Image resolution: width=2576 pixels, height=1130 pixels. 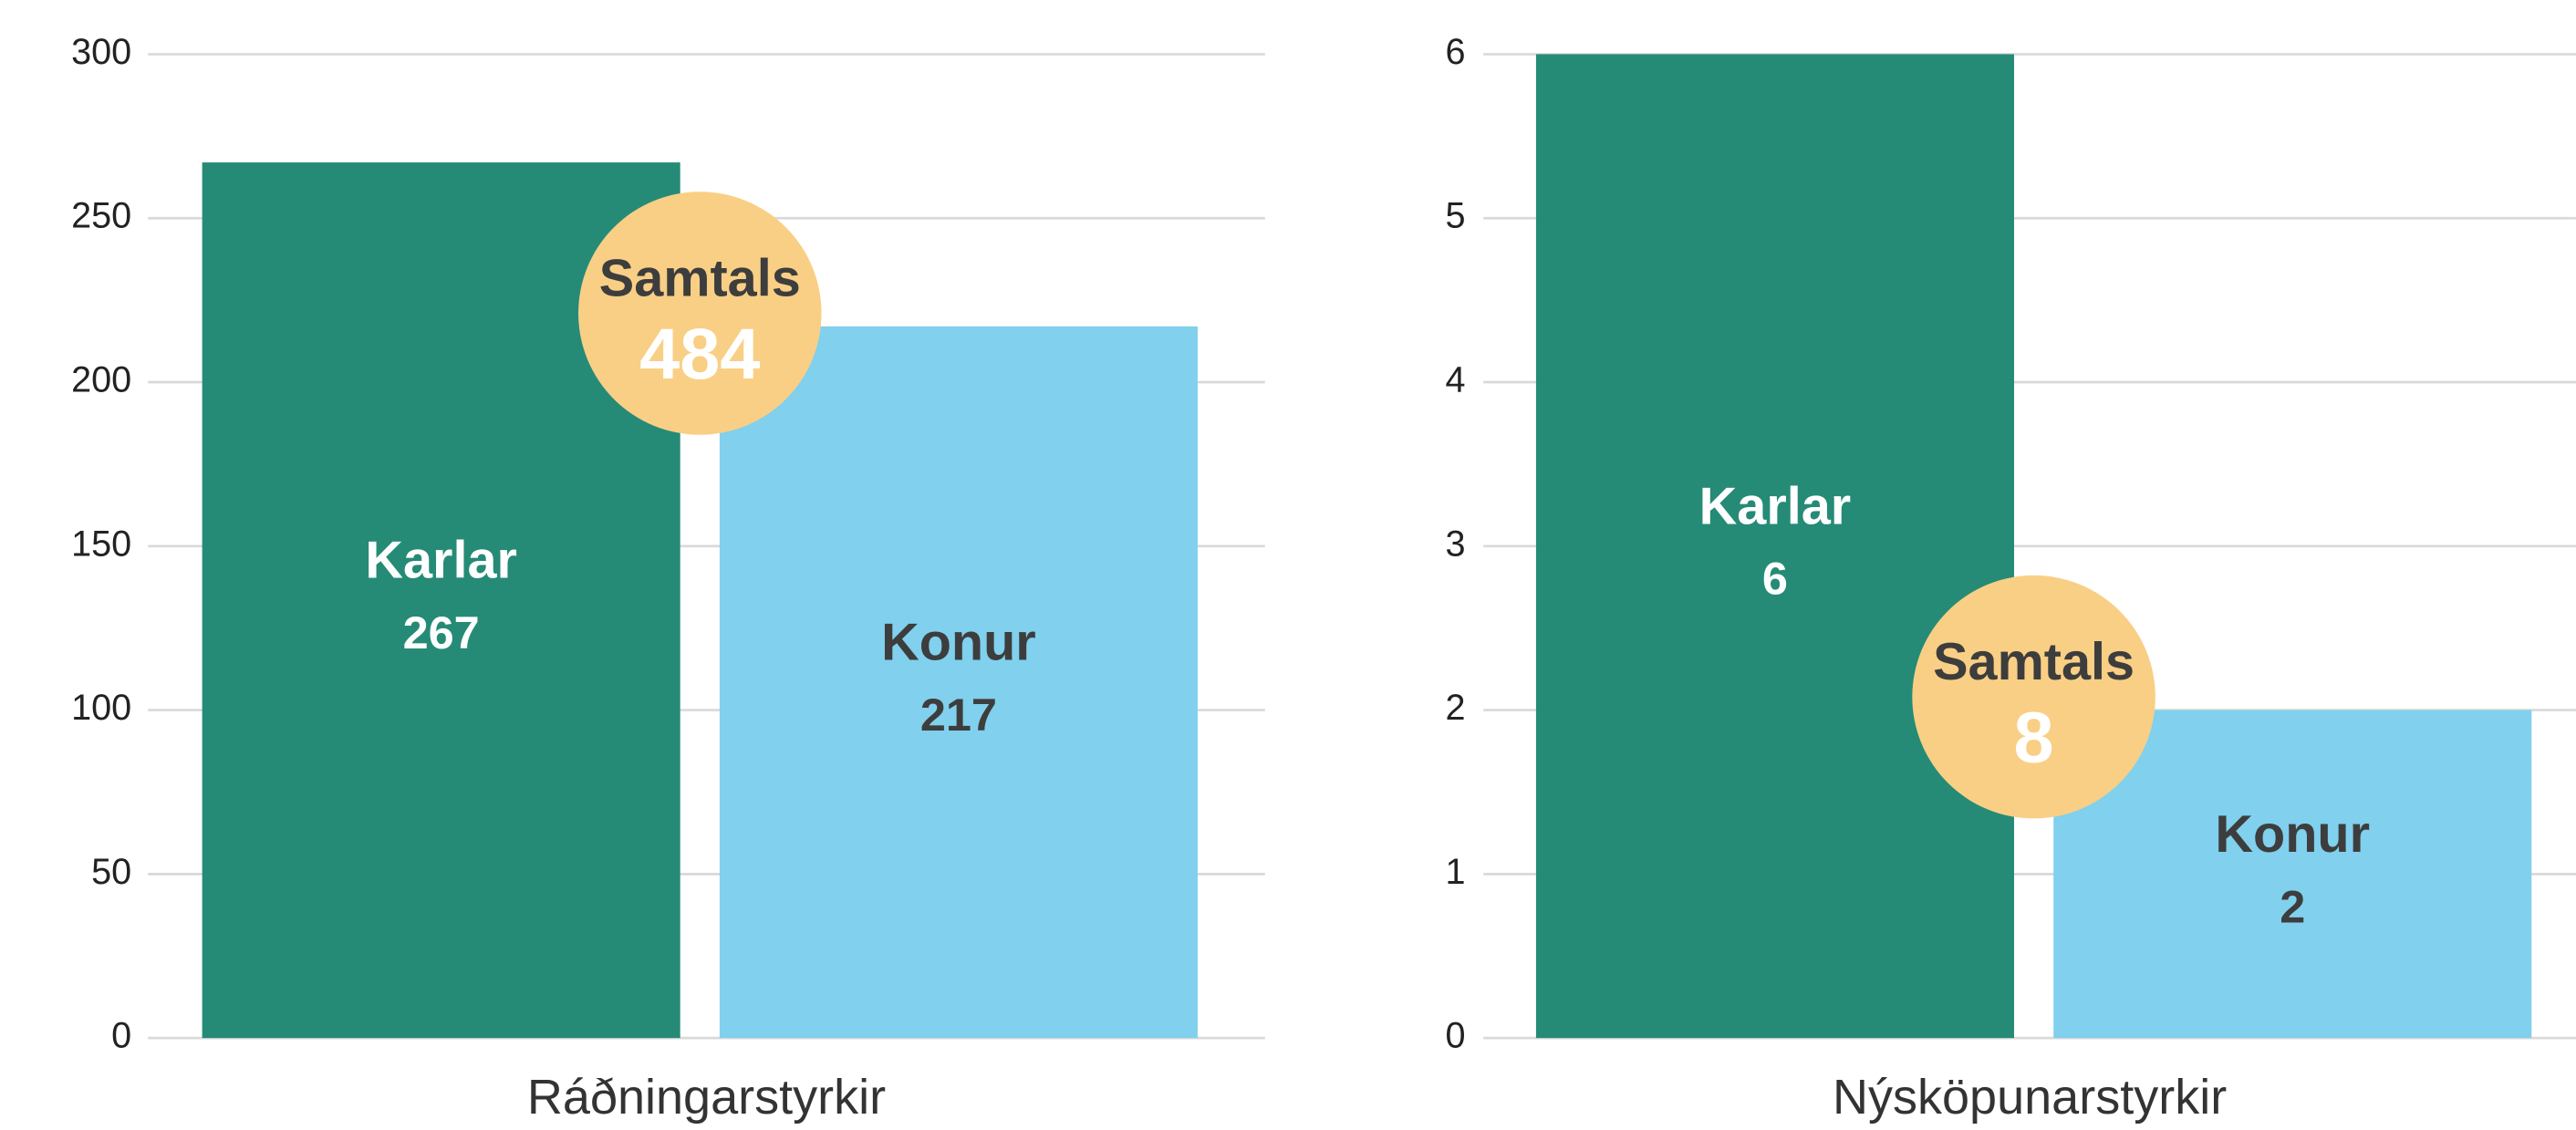 What do you see at coordinates (699, 353) in the screenshot?
I see `total-value: 484` at bounding box center [699, 353].